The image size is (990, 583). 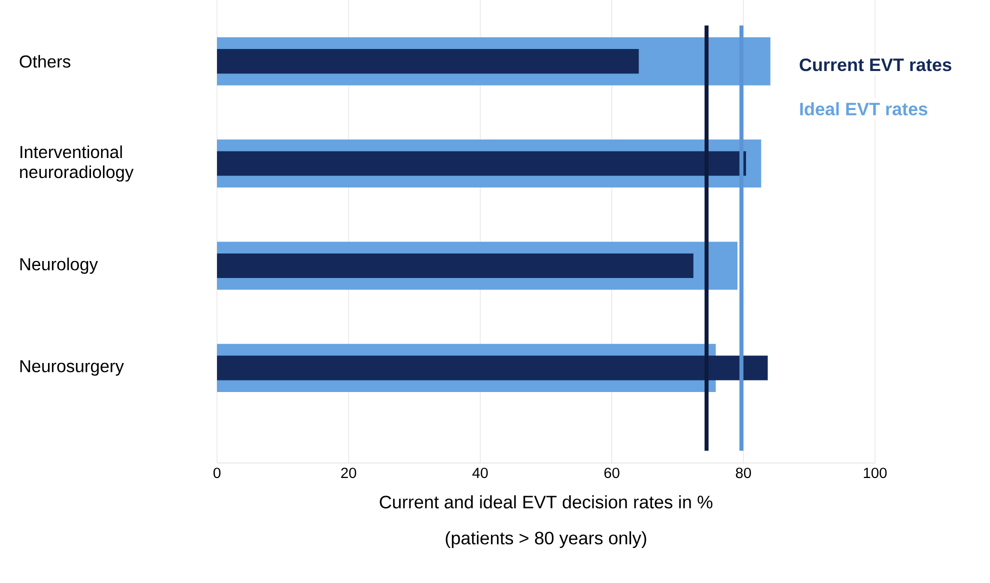 I want to click on y-tick-label: Neurosurgery, so click(x=72, y=368).